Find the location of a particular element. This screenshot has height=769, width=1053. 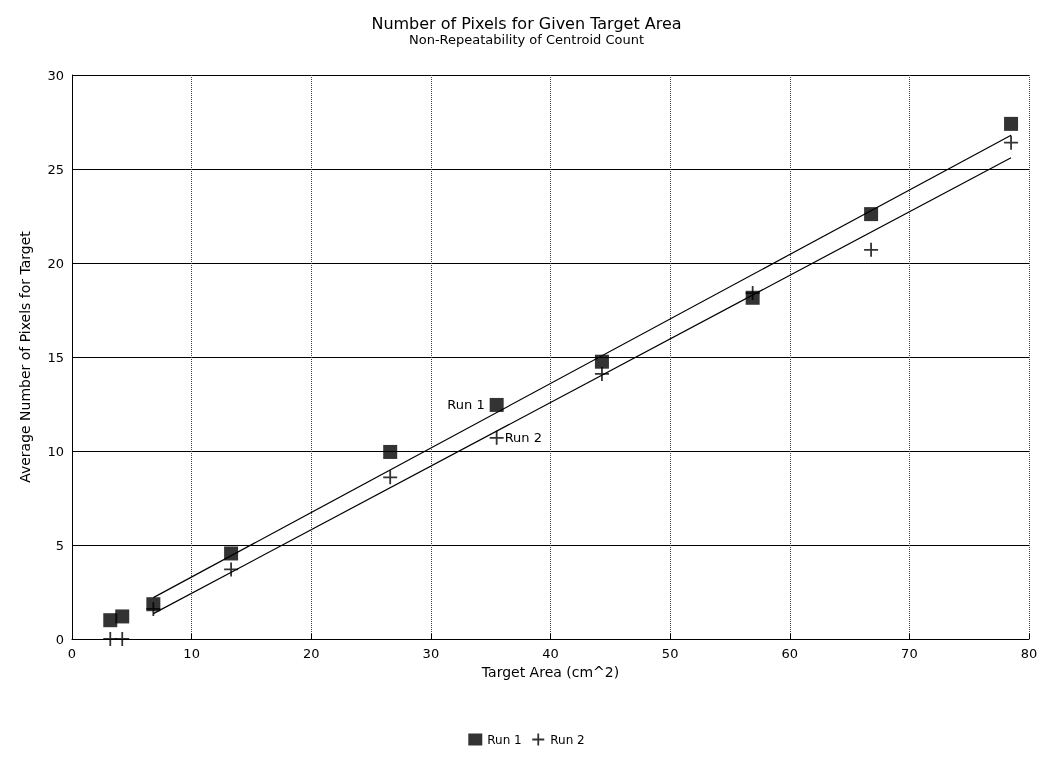

x-tick-label: 30 is located at coordinates (431, 653).